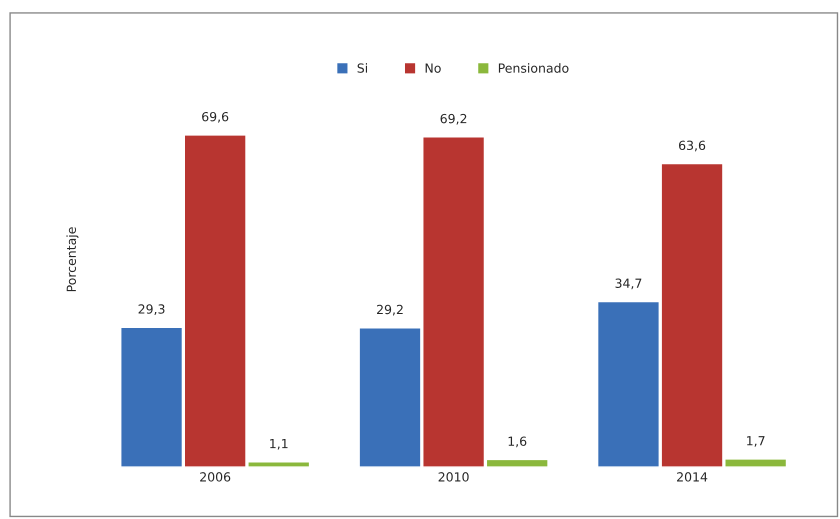  Describe the element at coordinates (279, 444) in the screenshot. I see `data-label: 1,1` at that location.